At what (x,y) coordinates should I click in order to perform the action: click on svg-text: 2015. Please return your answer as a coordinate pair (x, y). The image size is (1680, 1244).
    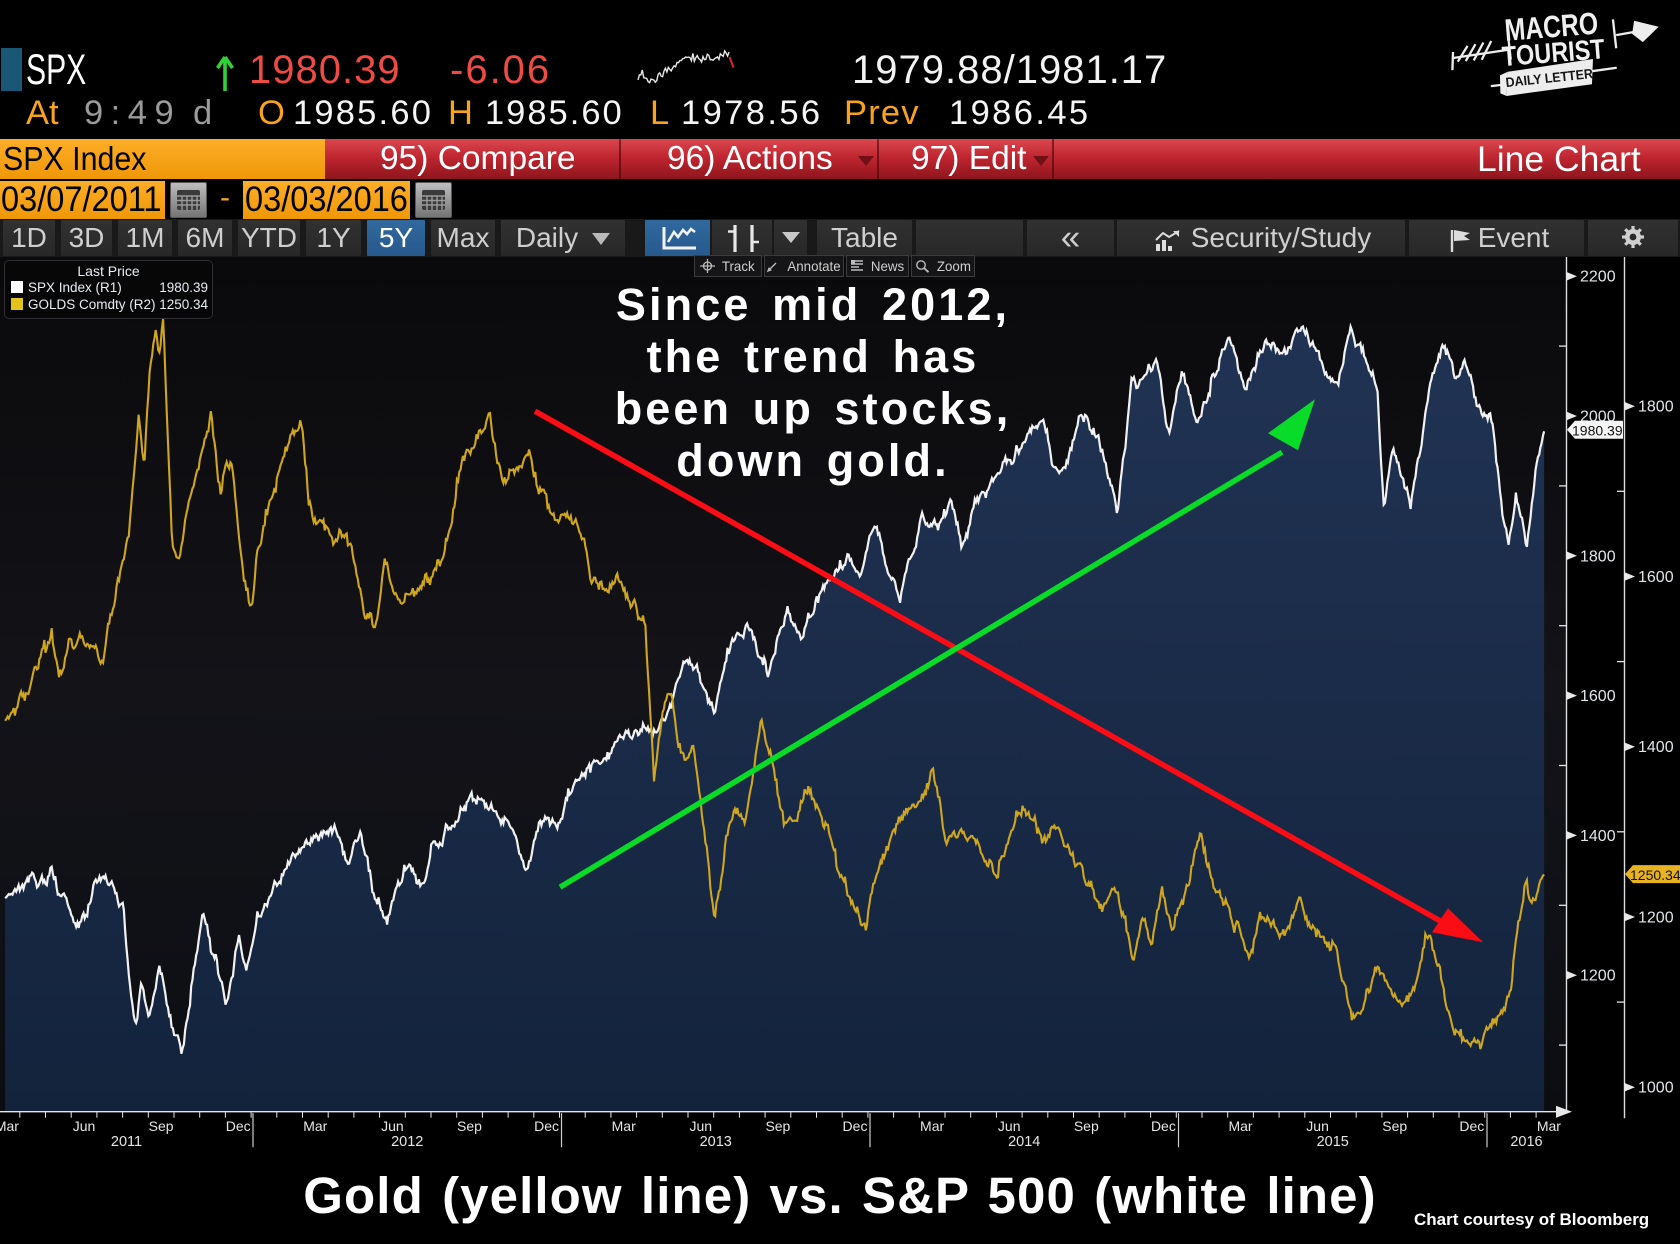
    Looking at the image, I should click on (1333, 1142).